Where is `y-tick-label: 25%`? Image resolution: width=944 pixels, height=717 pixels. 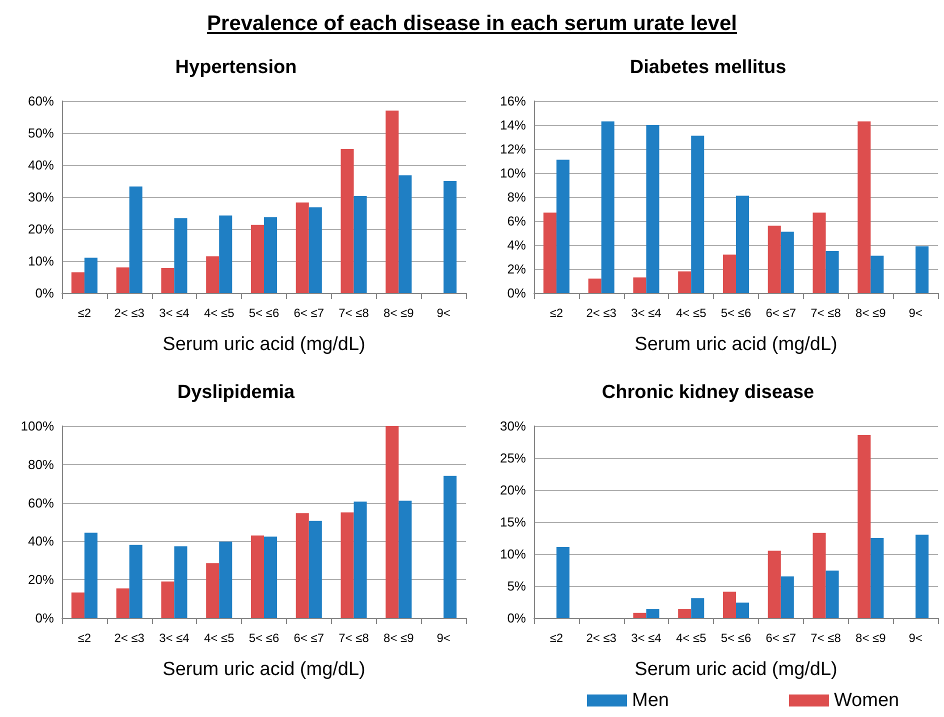
y-tick-label: 25% is located at coordinates (513, 458).